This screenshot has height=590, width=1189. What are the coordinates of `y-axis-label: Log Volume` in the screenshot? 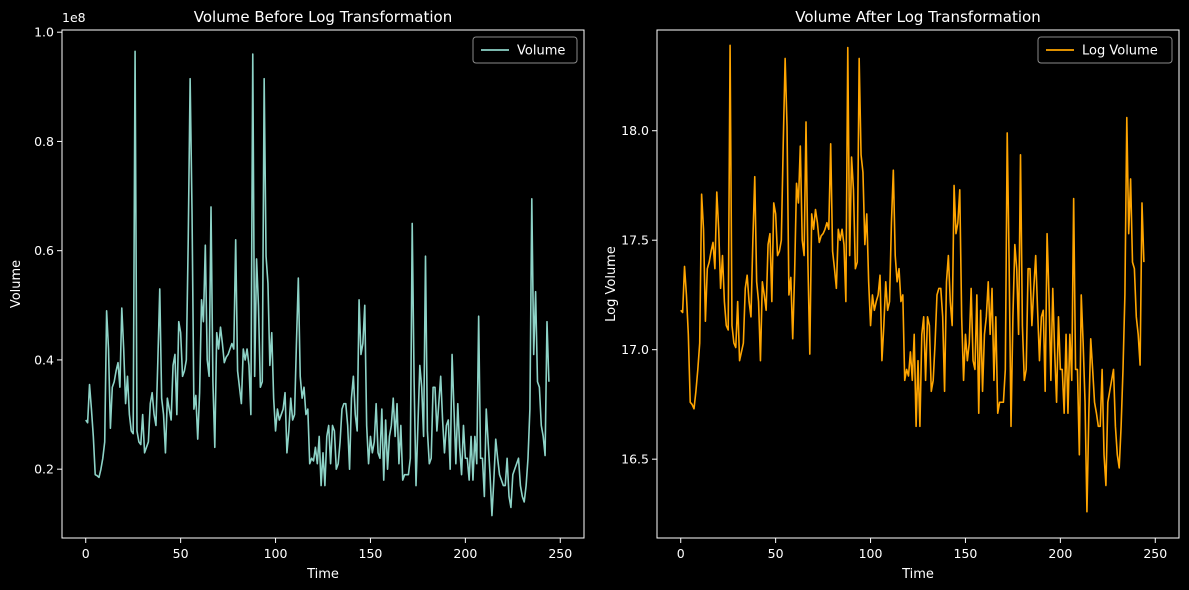 It's located at (611, 284).